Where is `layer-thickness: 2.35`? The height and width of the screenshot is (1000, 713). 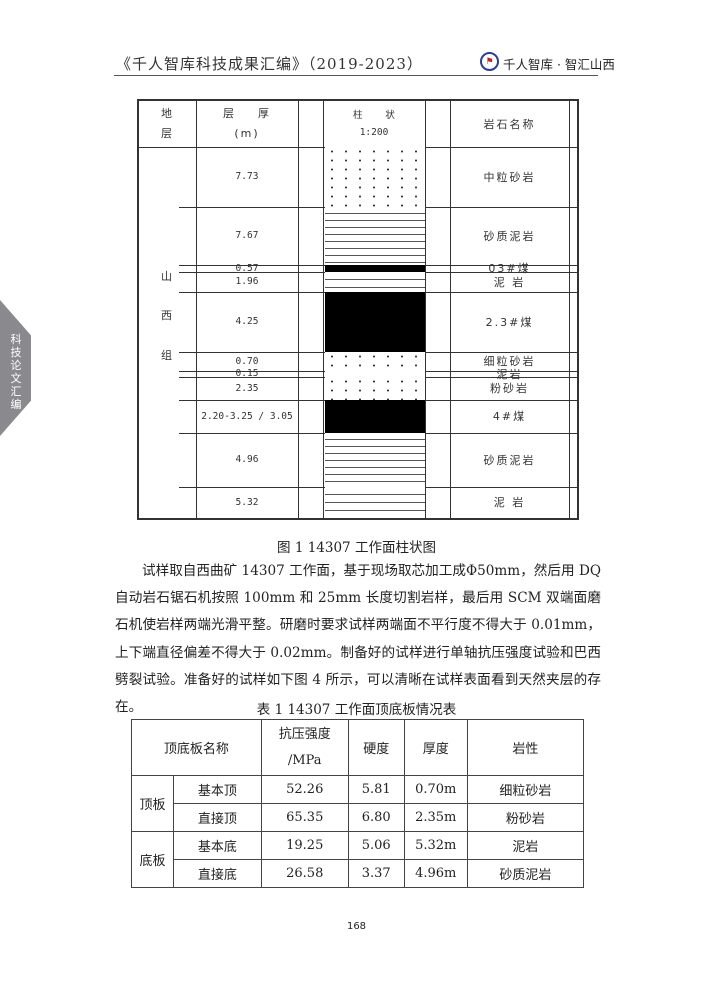
layer-thickness: 2.35 is located at coordinates (247, 388).